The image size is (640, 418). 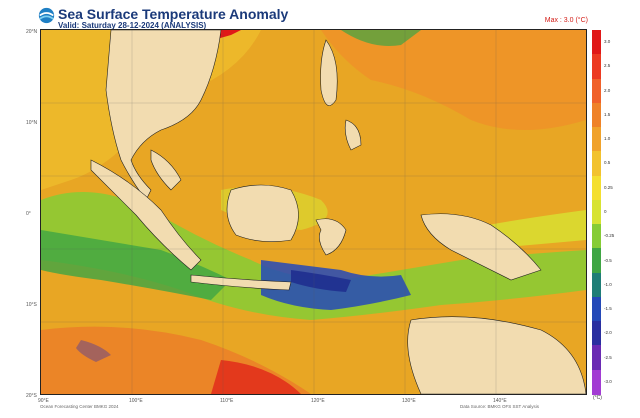 What do you see at coordinates (32, 123) in the screenshot?
I see `latitude-label: 10°N` at bounding box center [32, 123].